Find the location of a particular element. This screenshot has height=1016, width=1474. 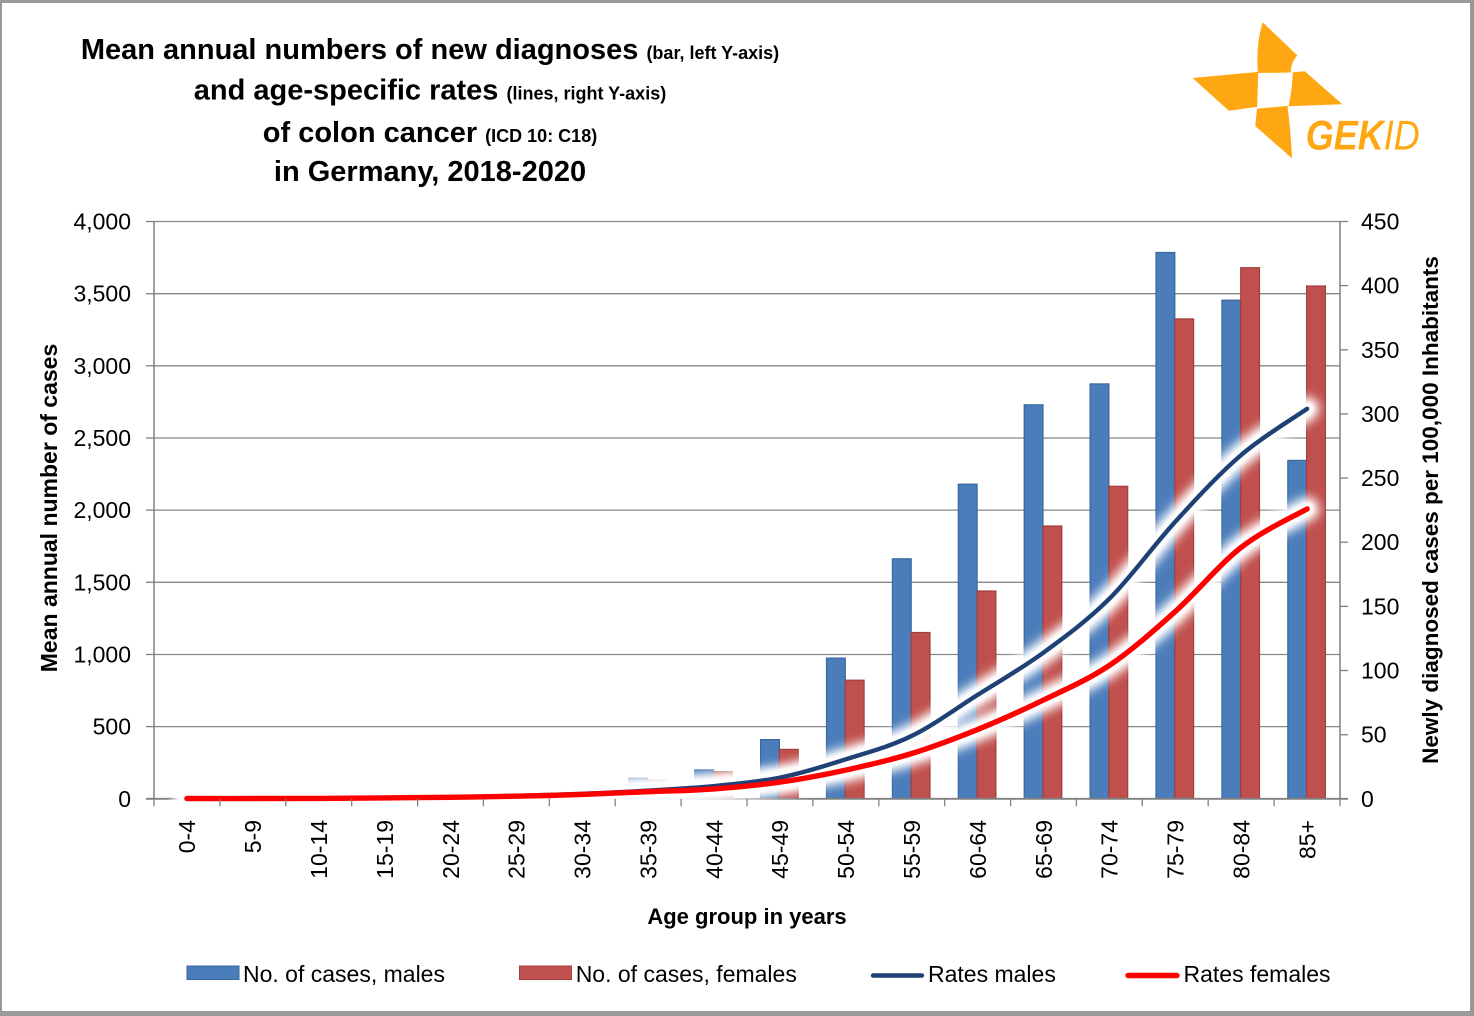

svg-text: in Germany, 2018-2020 is located at coordinates (430, 172).